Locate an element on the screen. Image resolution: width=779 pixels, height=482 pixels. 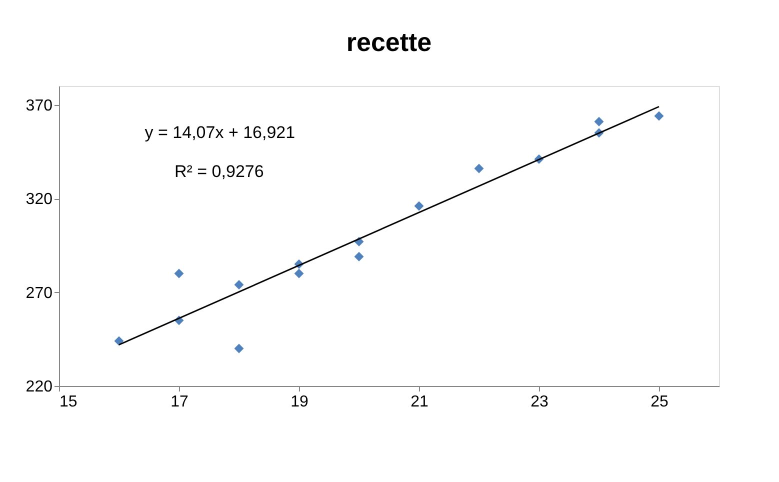
y-tick-label: 220 is located at coordinates (39, 387).